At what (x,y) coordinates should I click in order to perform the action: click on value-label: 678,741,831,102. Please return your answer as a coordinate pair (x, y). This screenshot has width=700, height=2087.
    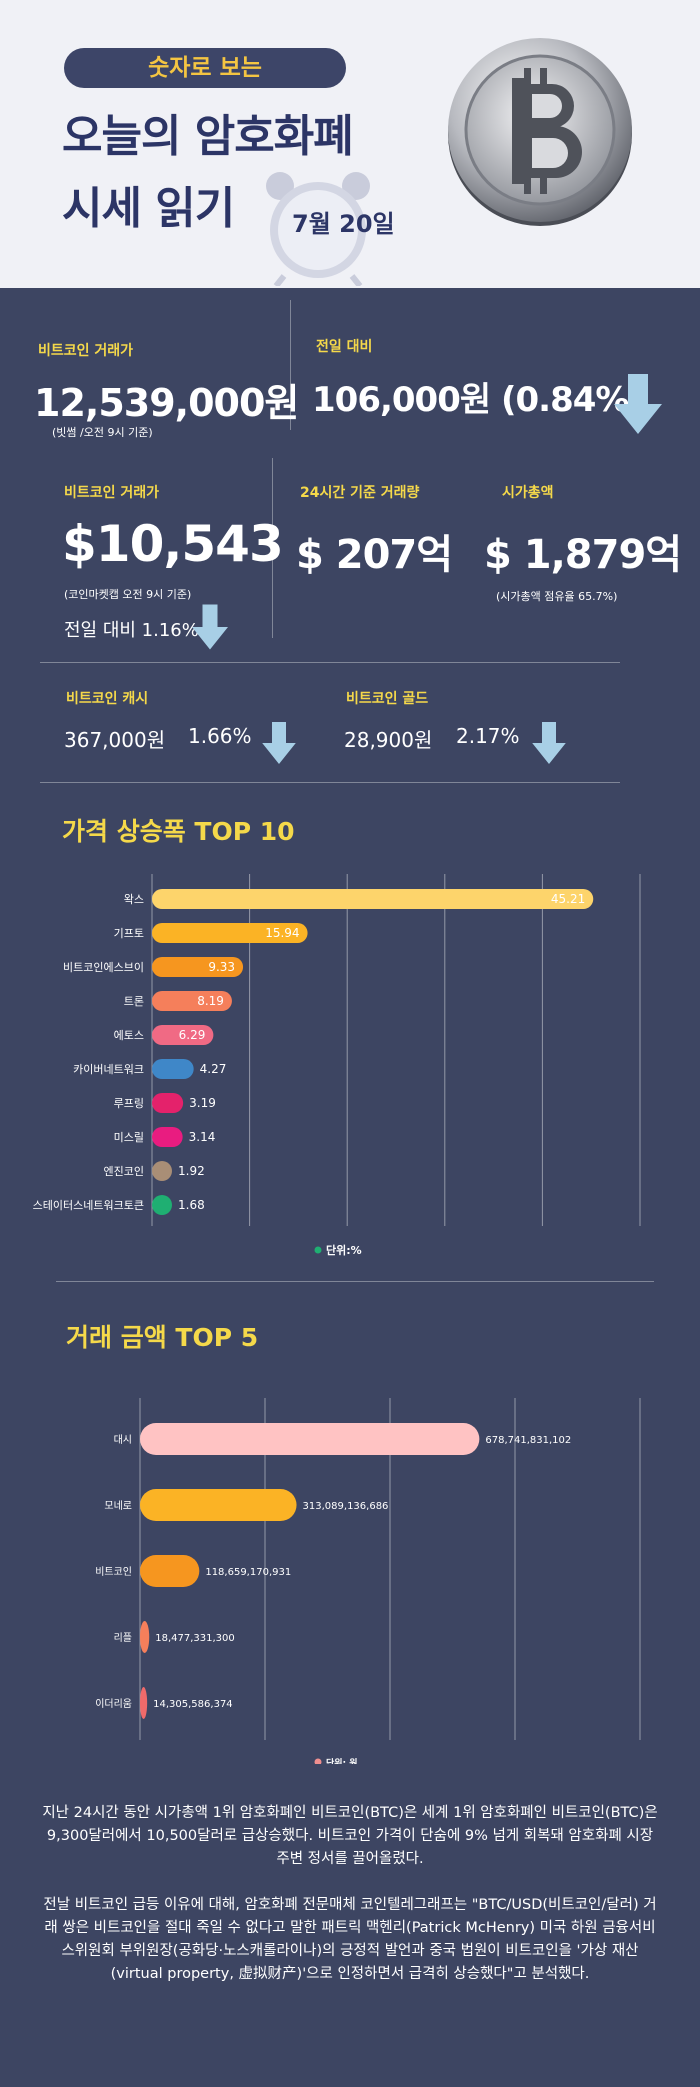
    Looking at the image, I should click on (528, 1440).